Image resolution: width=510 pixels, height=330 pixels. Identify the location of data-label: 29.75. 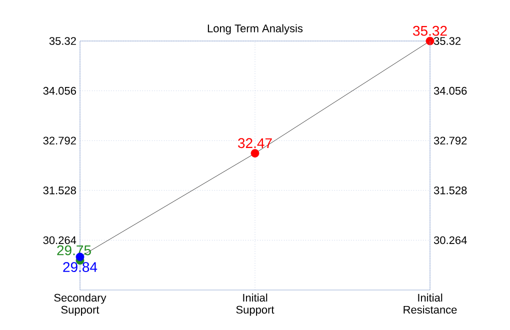
(74, 250).